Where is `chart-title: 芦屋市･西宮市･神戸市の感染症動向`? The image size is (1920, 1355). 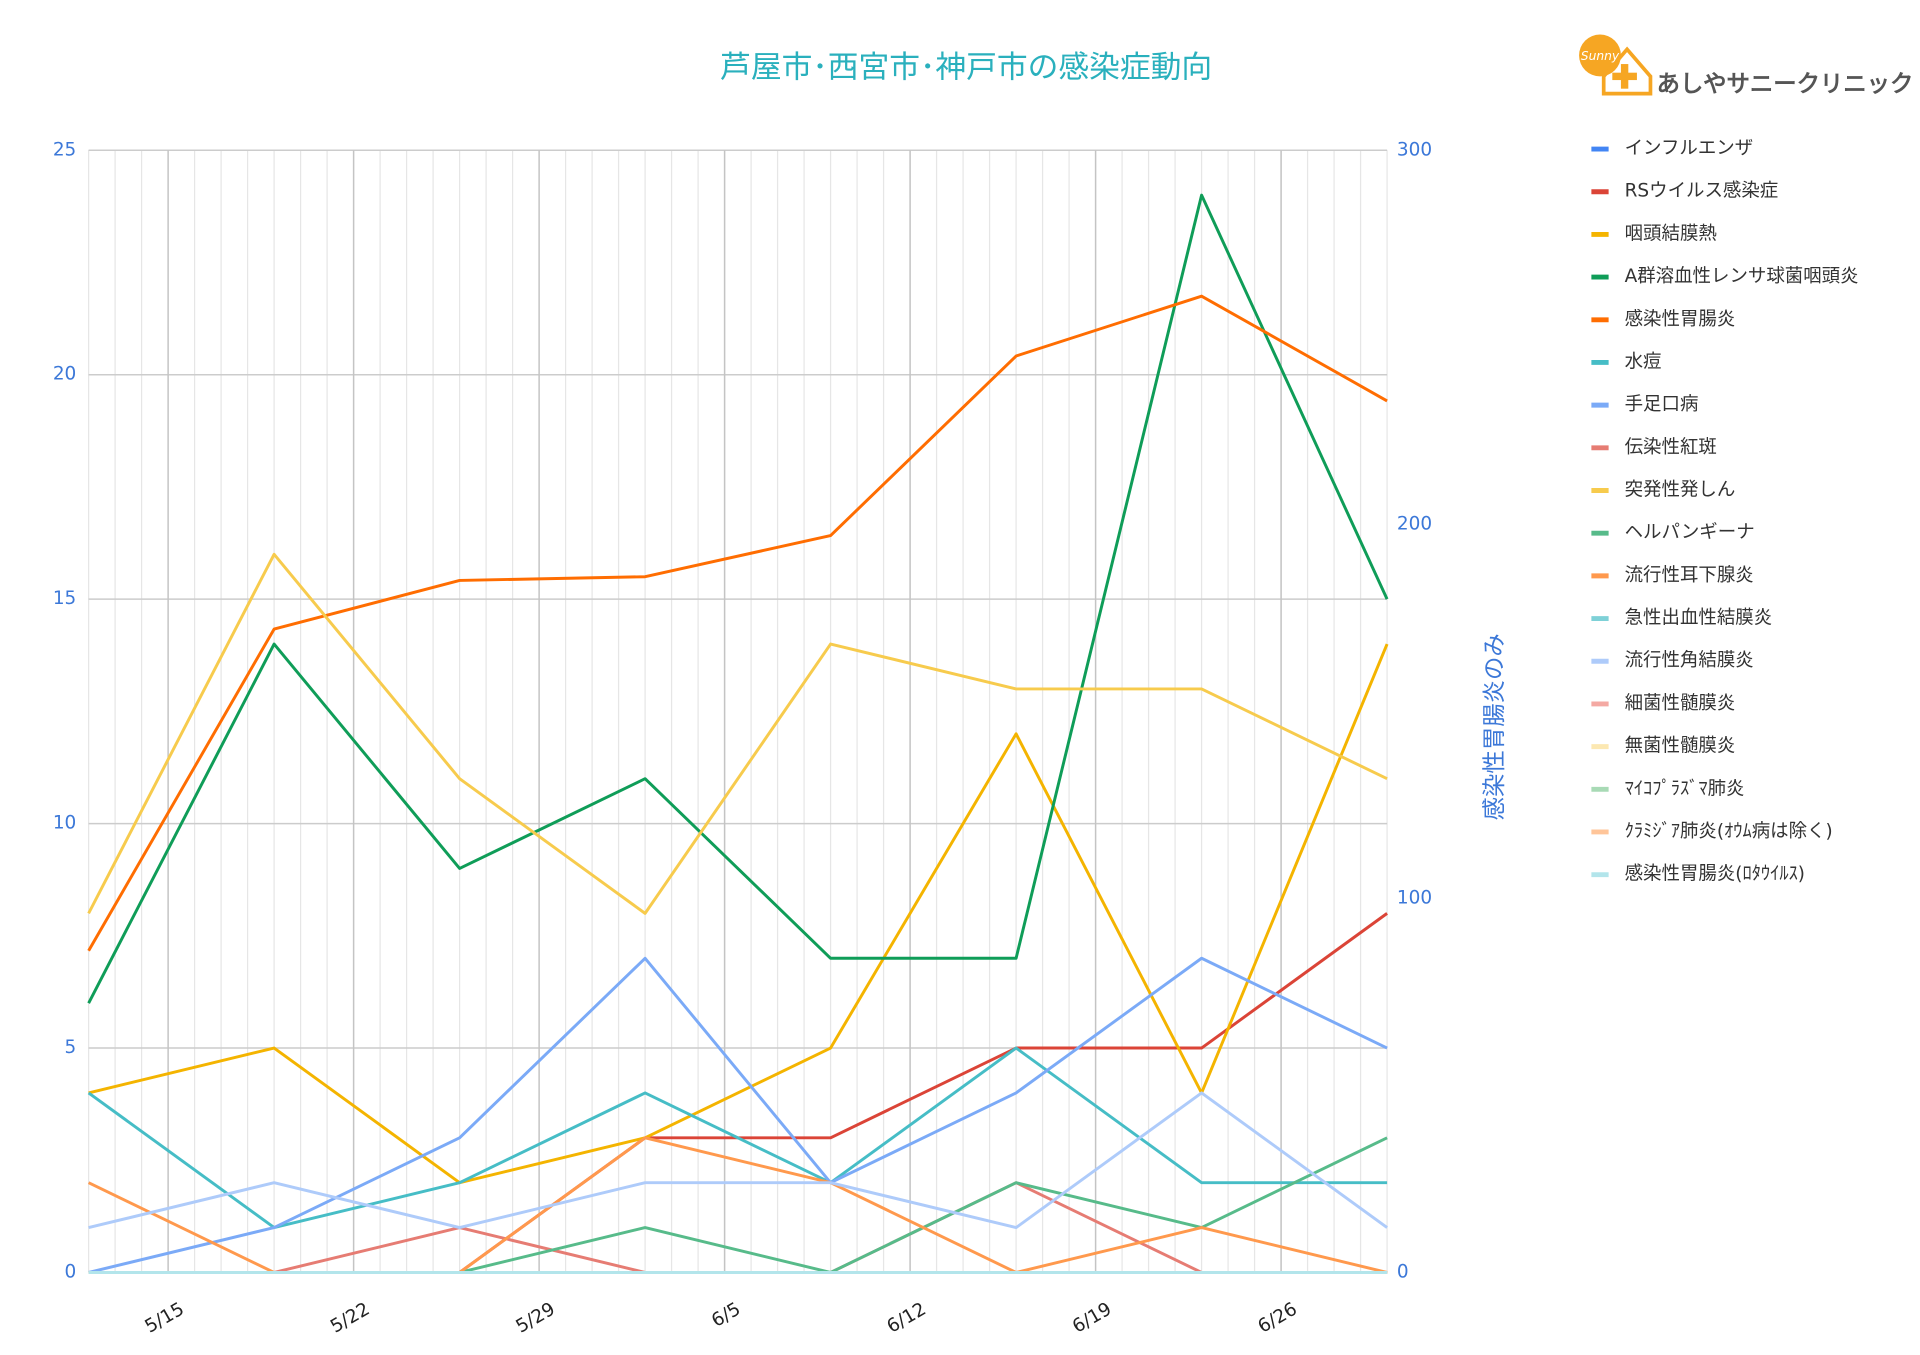
chart-title: 芦屋市･西宮市･神戸市の感染症動向 is located at coordinates (966, 67).